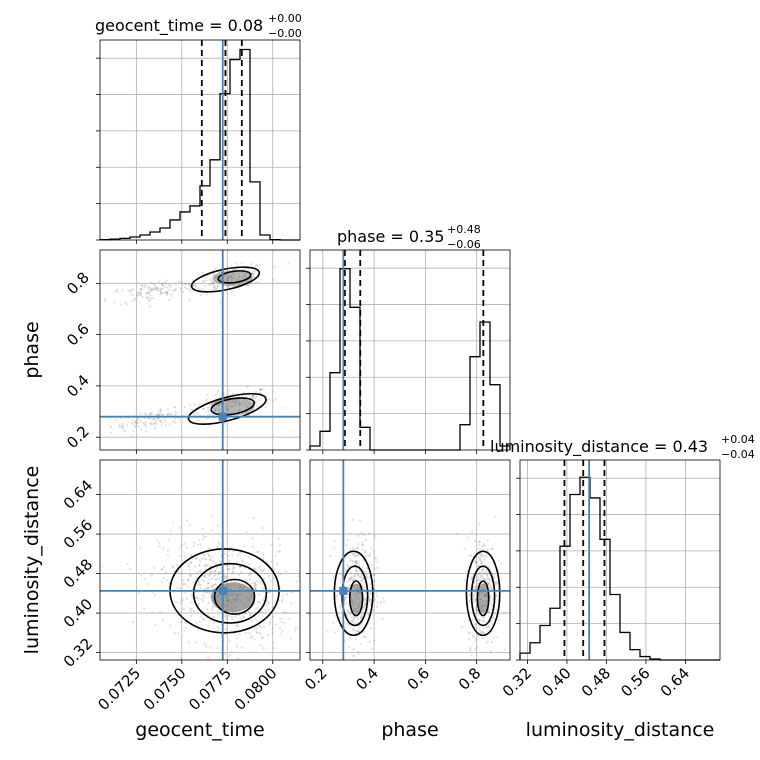  I want to click on panel-hist-luminosity-distance: 0.32 0.40 0.48 0.56 0.64, so click(610, 579).